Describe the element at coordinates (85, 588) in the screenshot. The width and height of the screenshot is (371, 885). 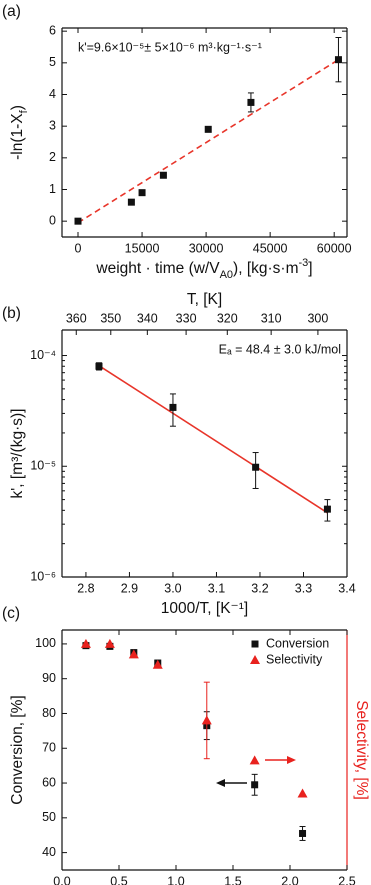
I see `x-tick-label: 2.8` at that location.